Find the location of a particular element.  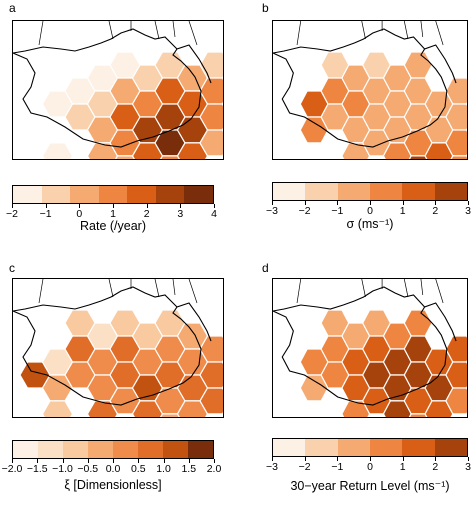

colorbar-title: 30−year Return Level (ms⁻¹) is located at coordinates (370, 486).